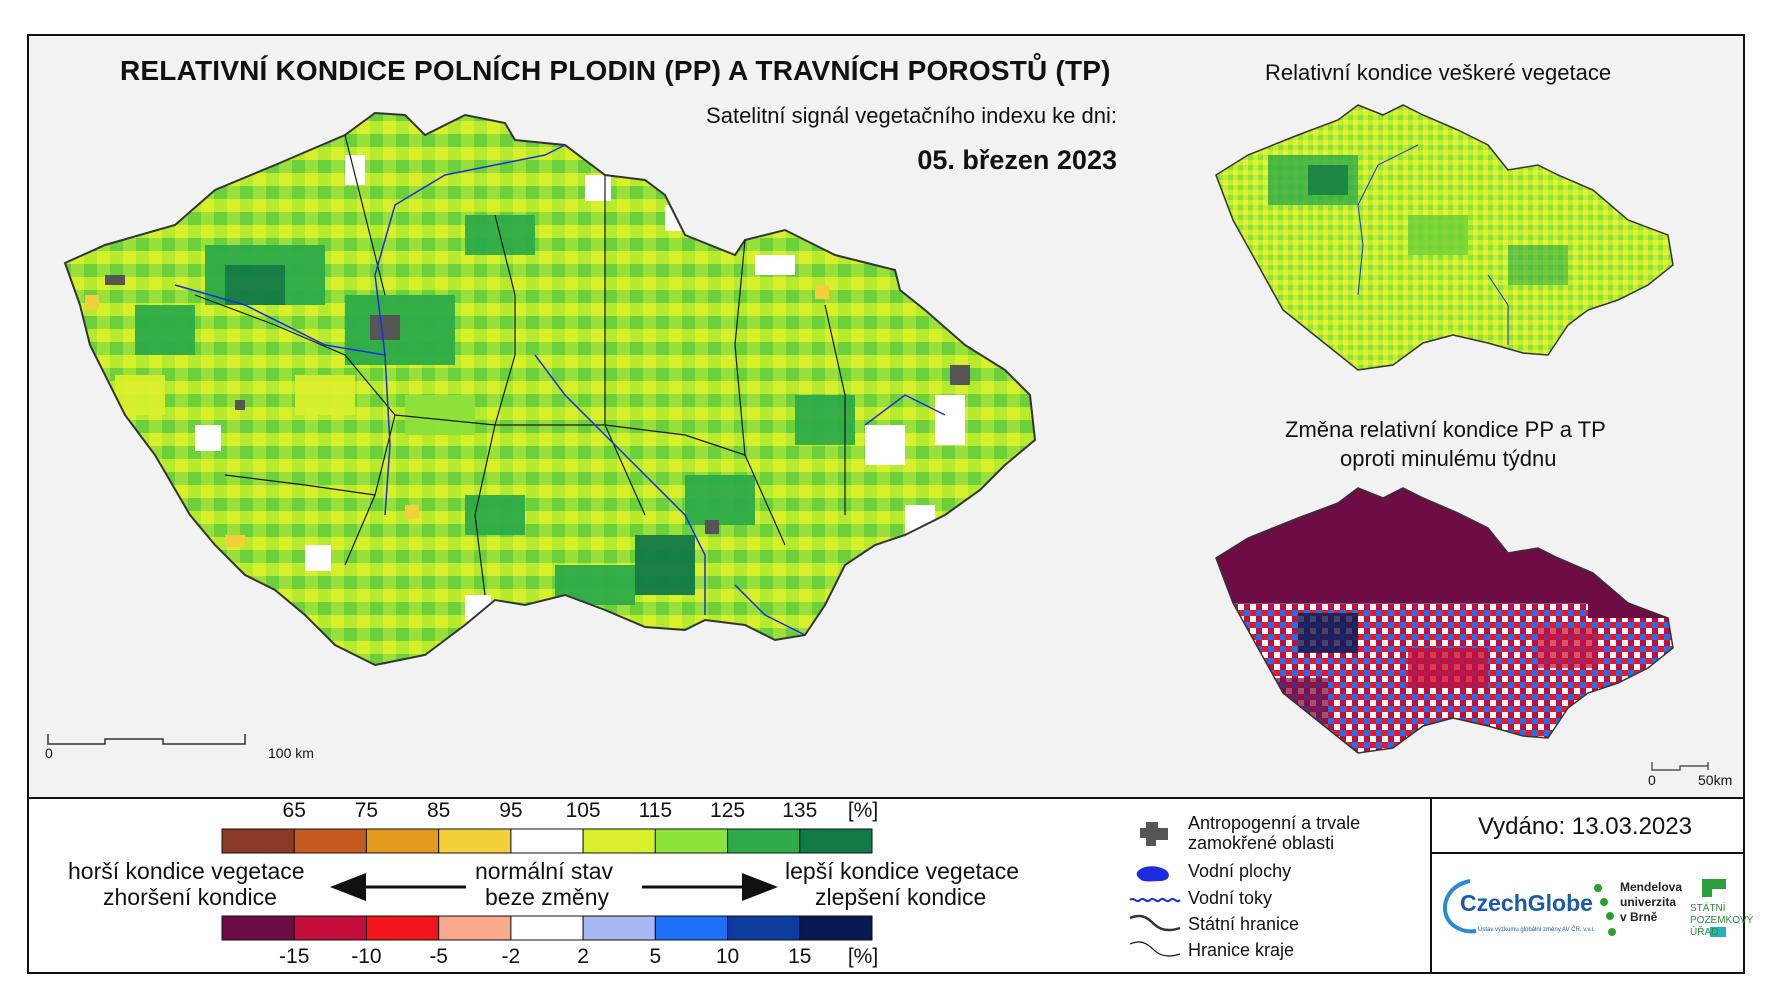 The height and width of the screenshot is (1003, 1772). Describe the element at coordinates (1648, 902) in the screenshot. I see `mendel-line2: univerzita` at that location.